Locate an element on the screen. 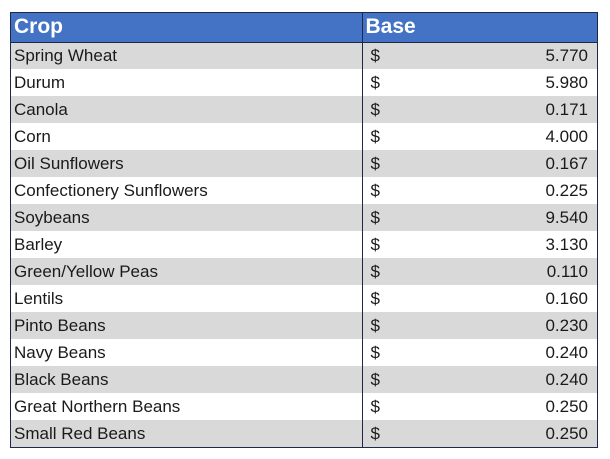 The width and height of the screenshot is (610, 459). base-price-cell: $5.770 is located at coordinates (479, 55).